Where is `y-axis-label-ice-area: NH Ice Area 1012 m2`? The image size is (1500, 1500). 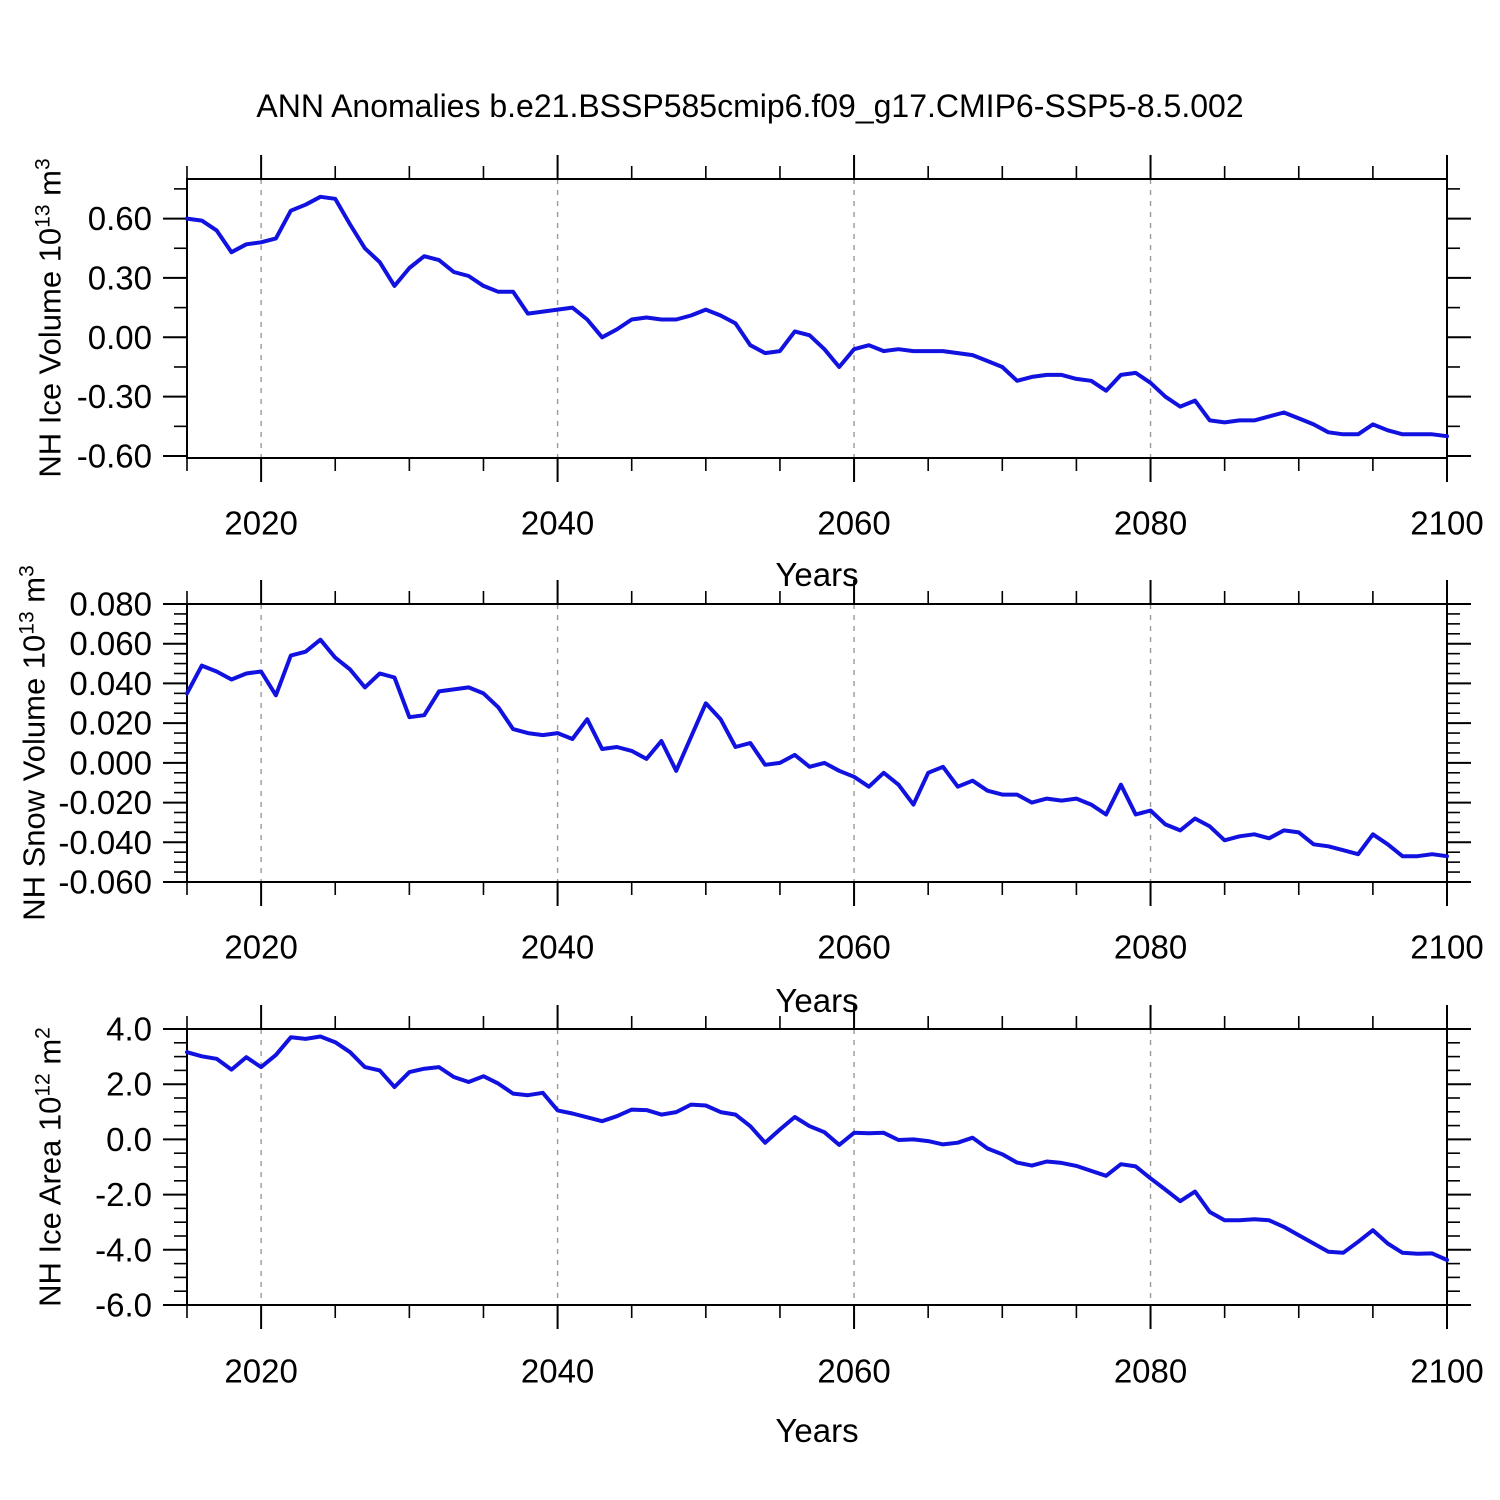
y-axis-label-ice-area: NH Ice Area 1012 m2 is located at coordinates (49, 1167).